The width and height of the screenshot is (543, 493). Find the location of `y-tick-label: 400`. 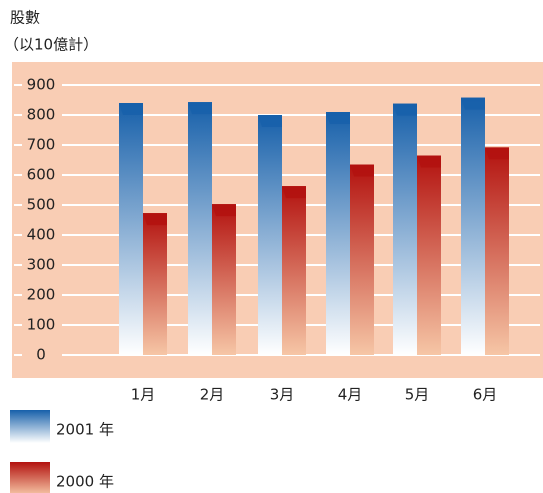

y-tick-label: 400 is located at coordinates (41, 235).